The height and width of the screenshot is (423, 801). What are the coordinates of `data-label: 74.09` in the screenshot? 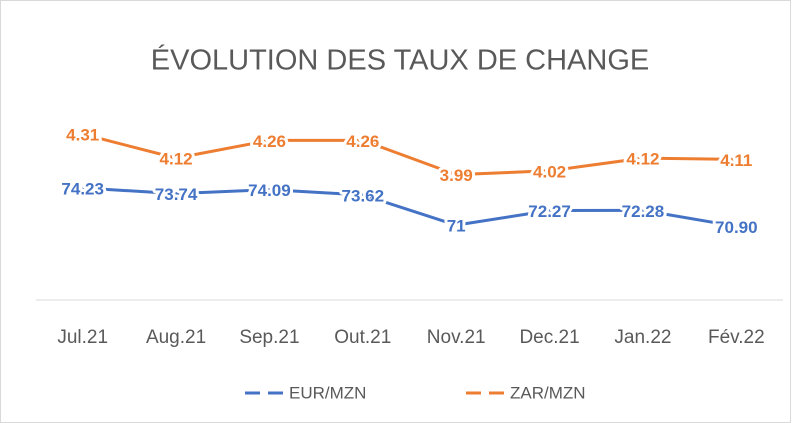 It's located at (269, 190).